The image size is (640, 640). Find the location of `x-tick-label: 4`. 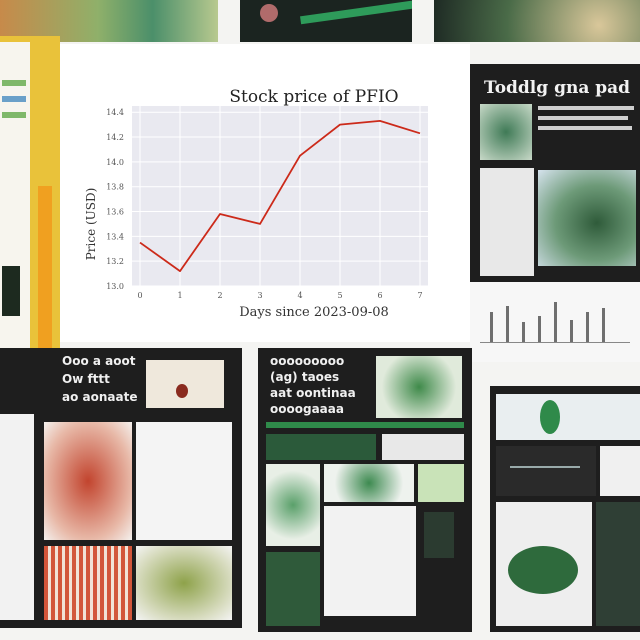

x-tick-label: 4 is located at coordinates (299, 295).